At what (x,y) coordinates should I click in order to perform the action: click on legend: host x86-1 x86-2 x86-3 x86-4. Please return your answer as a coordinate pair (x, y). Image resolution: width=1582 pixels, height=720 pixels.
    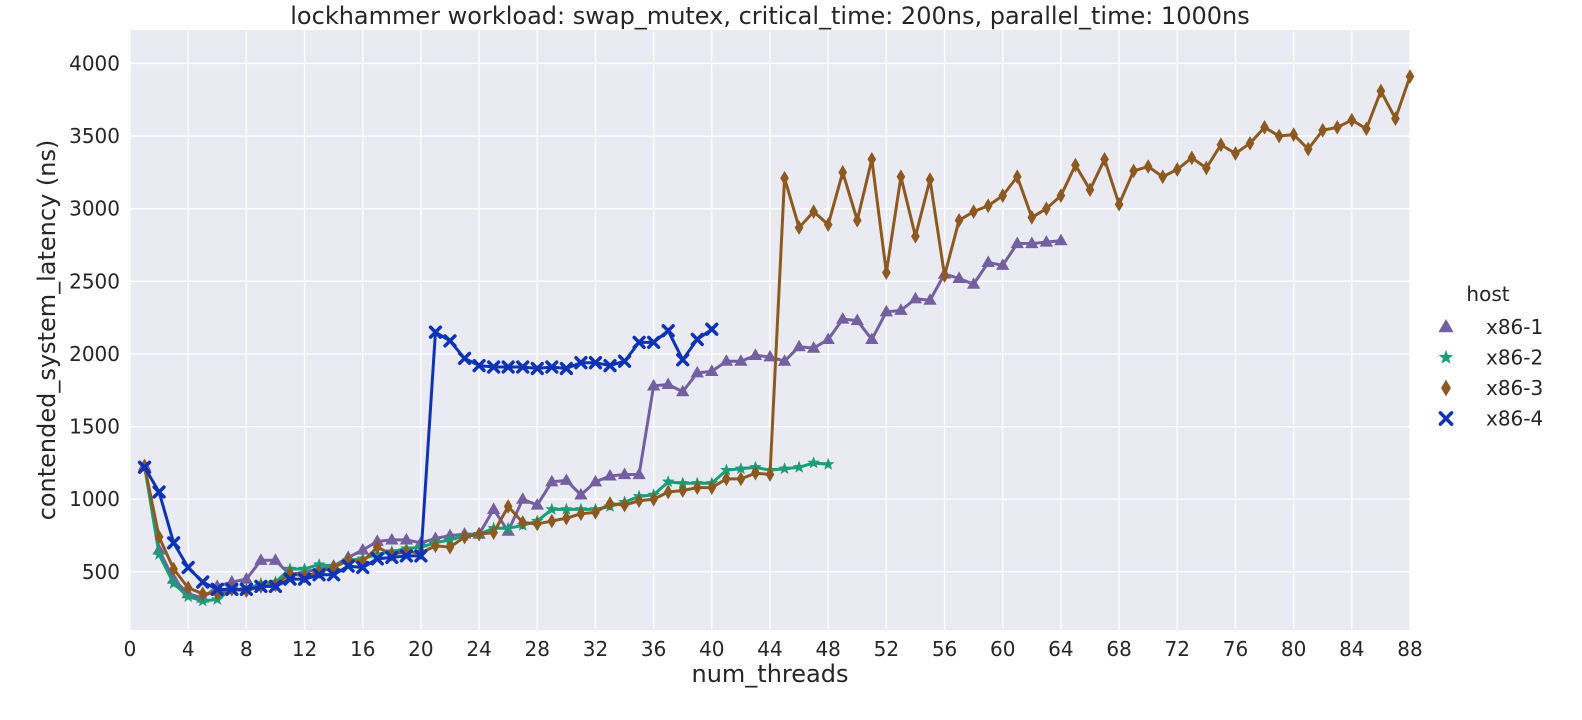
    Looking at the image, I should click on (1490, 356).